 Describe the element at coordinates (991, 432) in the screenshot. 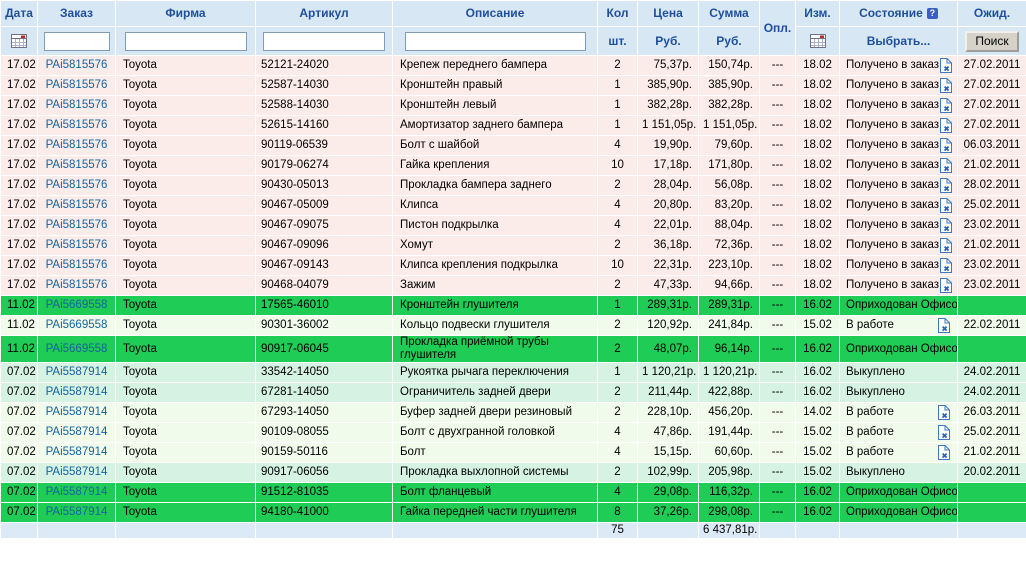

I see `cell-expected: 25.02.2011` at that location.